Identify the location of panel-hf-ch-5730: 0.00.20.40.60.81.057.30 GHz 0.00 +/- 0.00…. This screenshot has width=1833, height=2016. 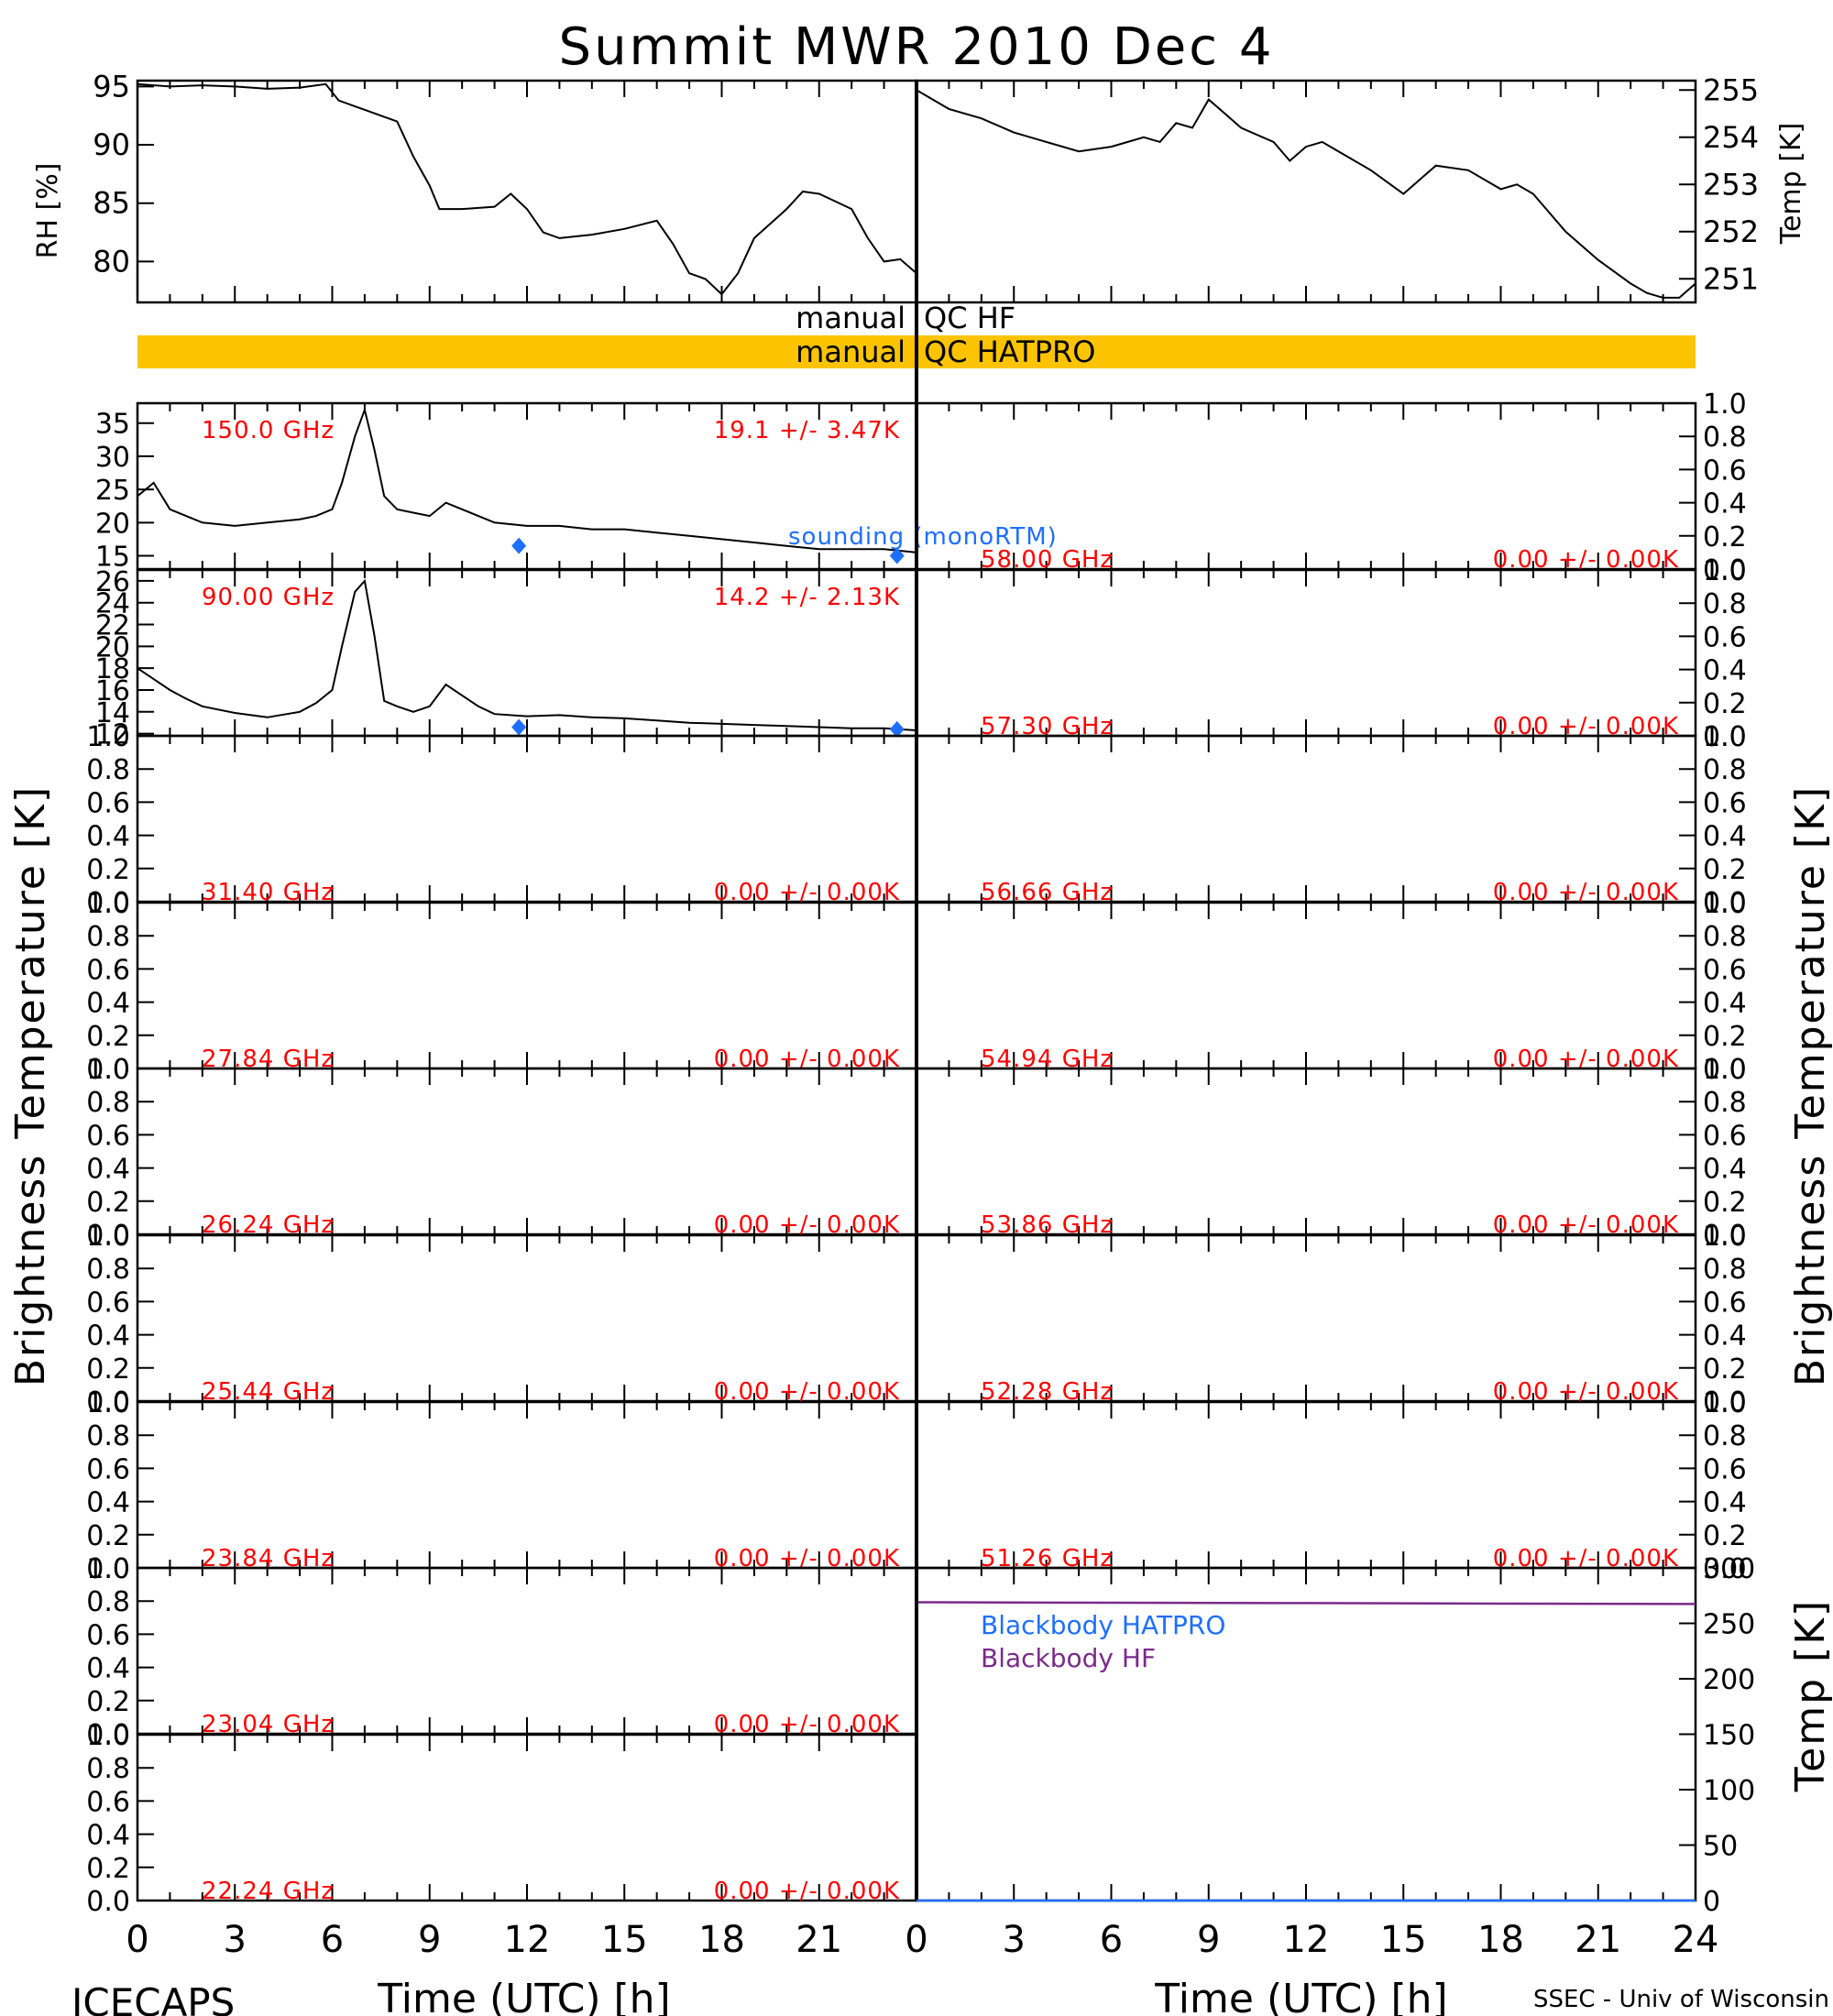
(1331, 654).